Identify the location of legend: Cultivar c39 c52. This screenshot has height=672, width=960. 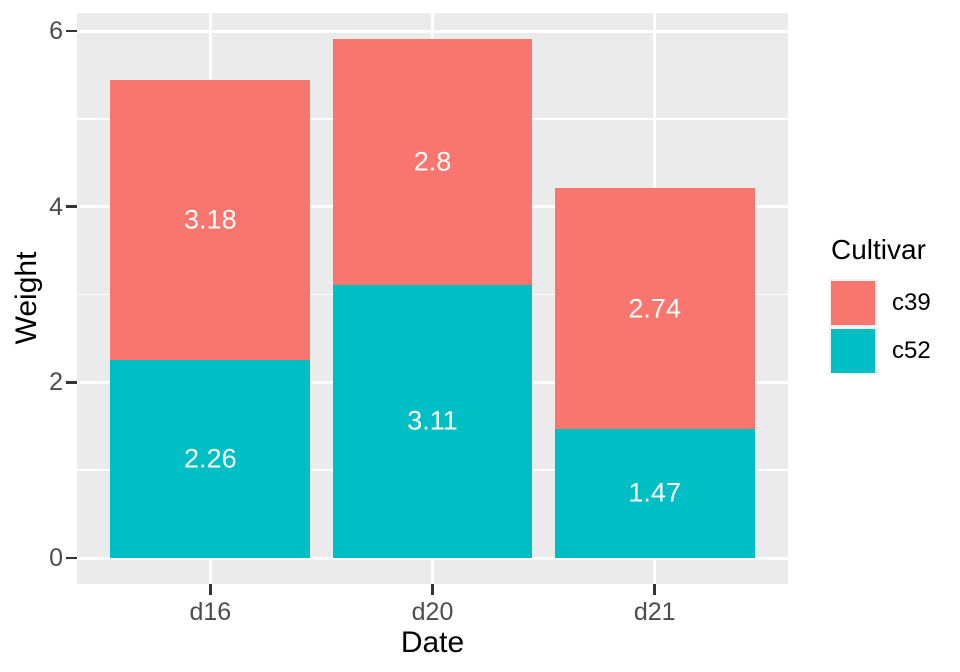
(880, 304).